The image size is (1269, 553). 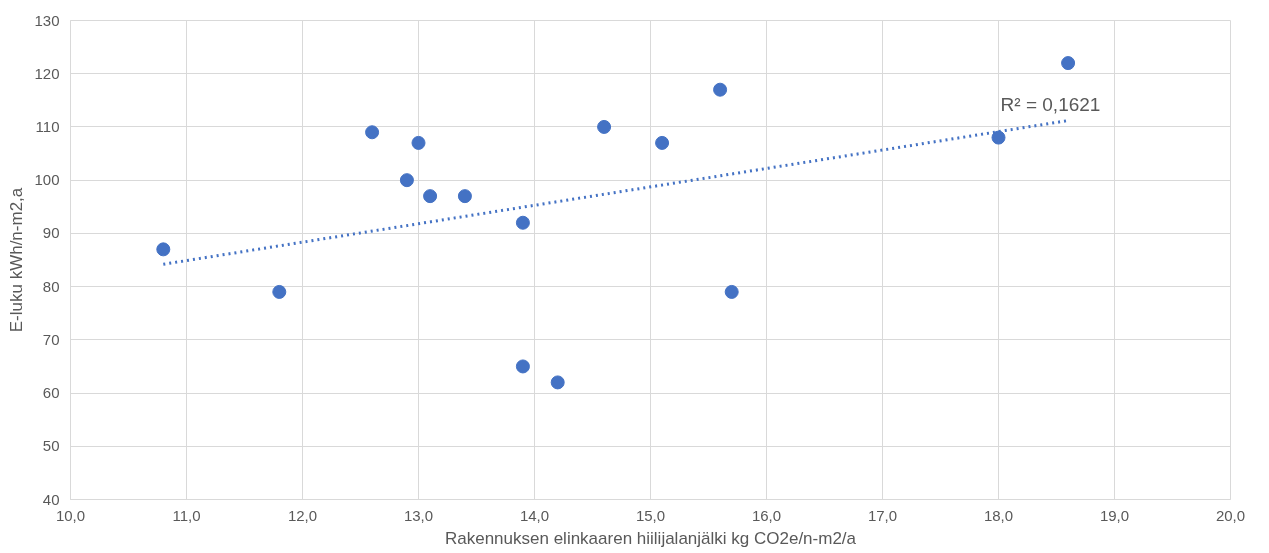 What do you see at coordinates (47, 126) in the screenshot?
I see `y-tick-label: 110` at bounding box center [47, 126].